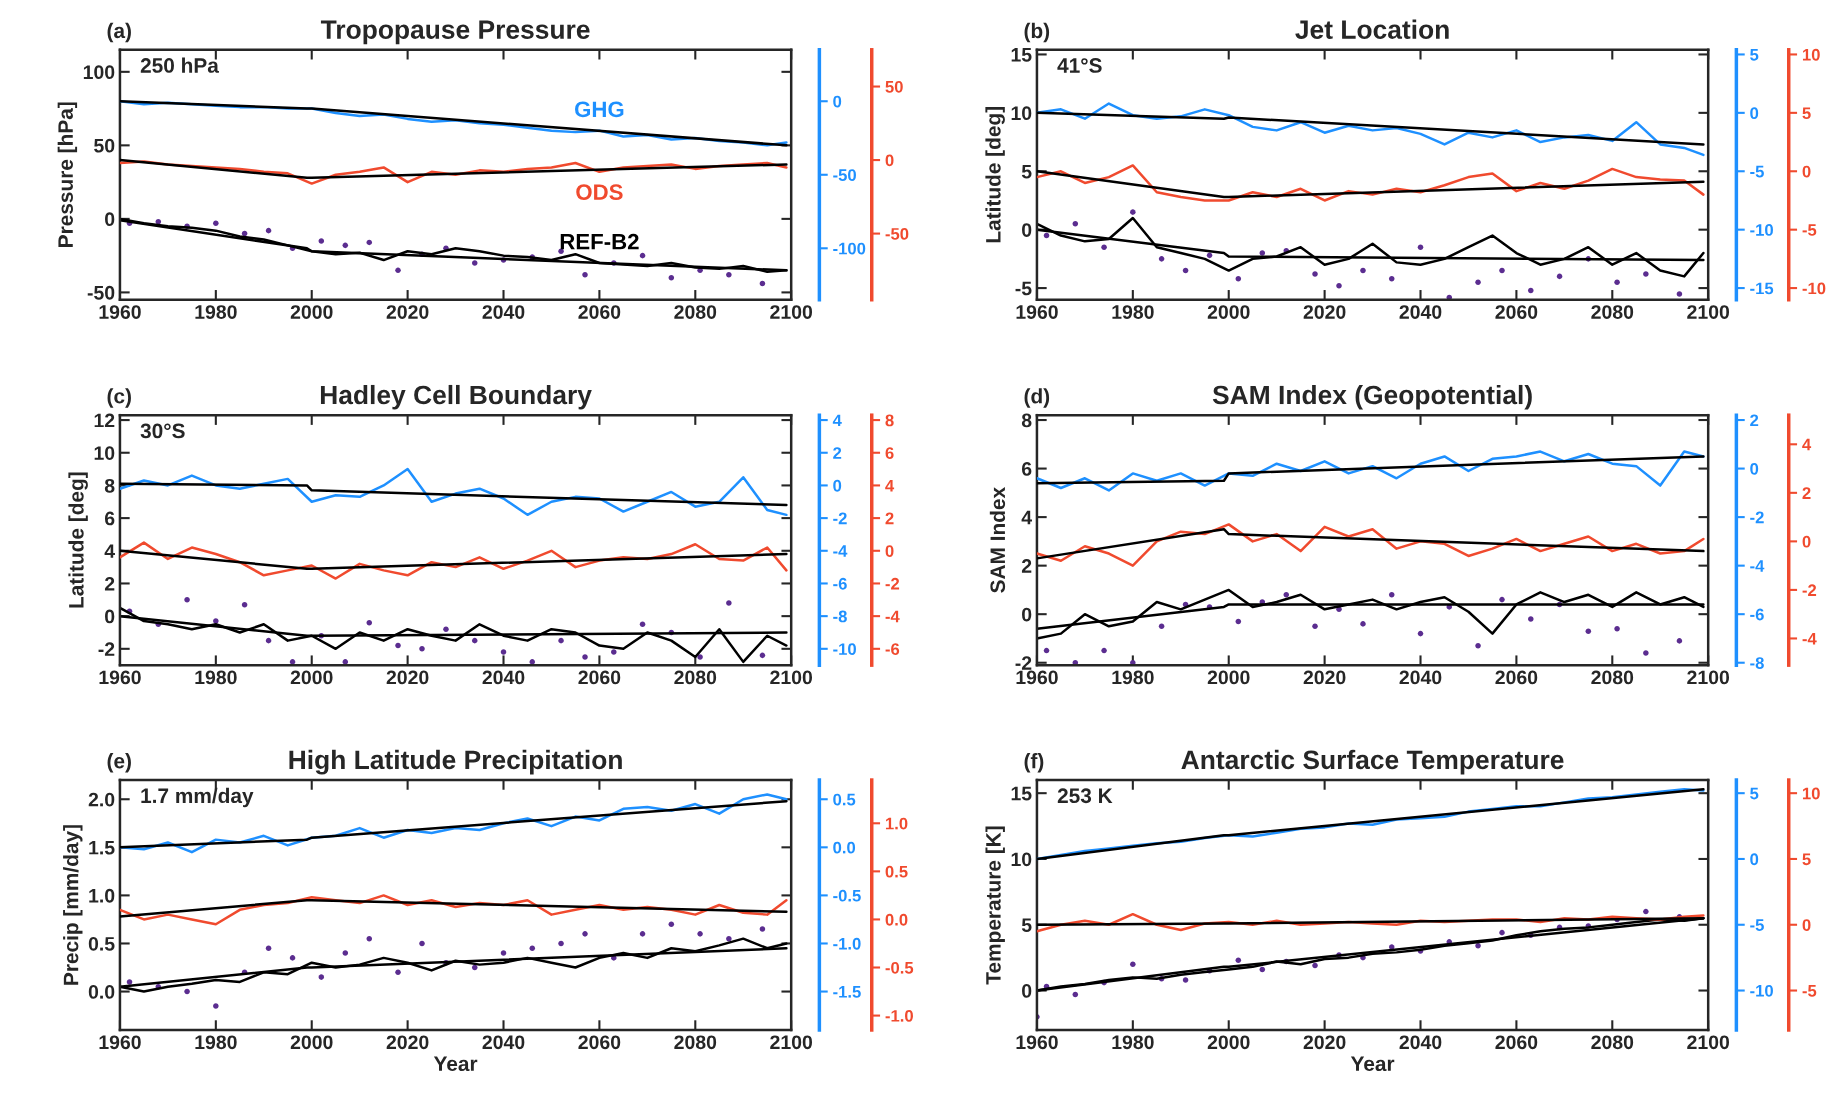 Image resolution: width=1834 pixels, height=1094 pixels. I want to click on y-tick-label: -50, so click(101, 292).